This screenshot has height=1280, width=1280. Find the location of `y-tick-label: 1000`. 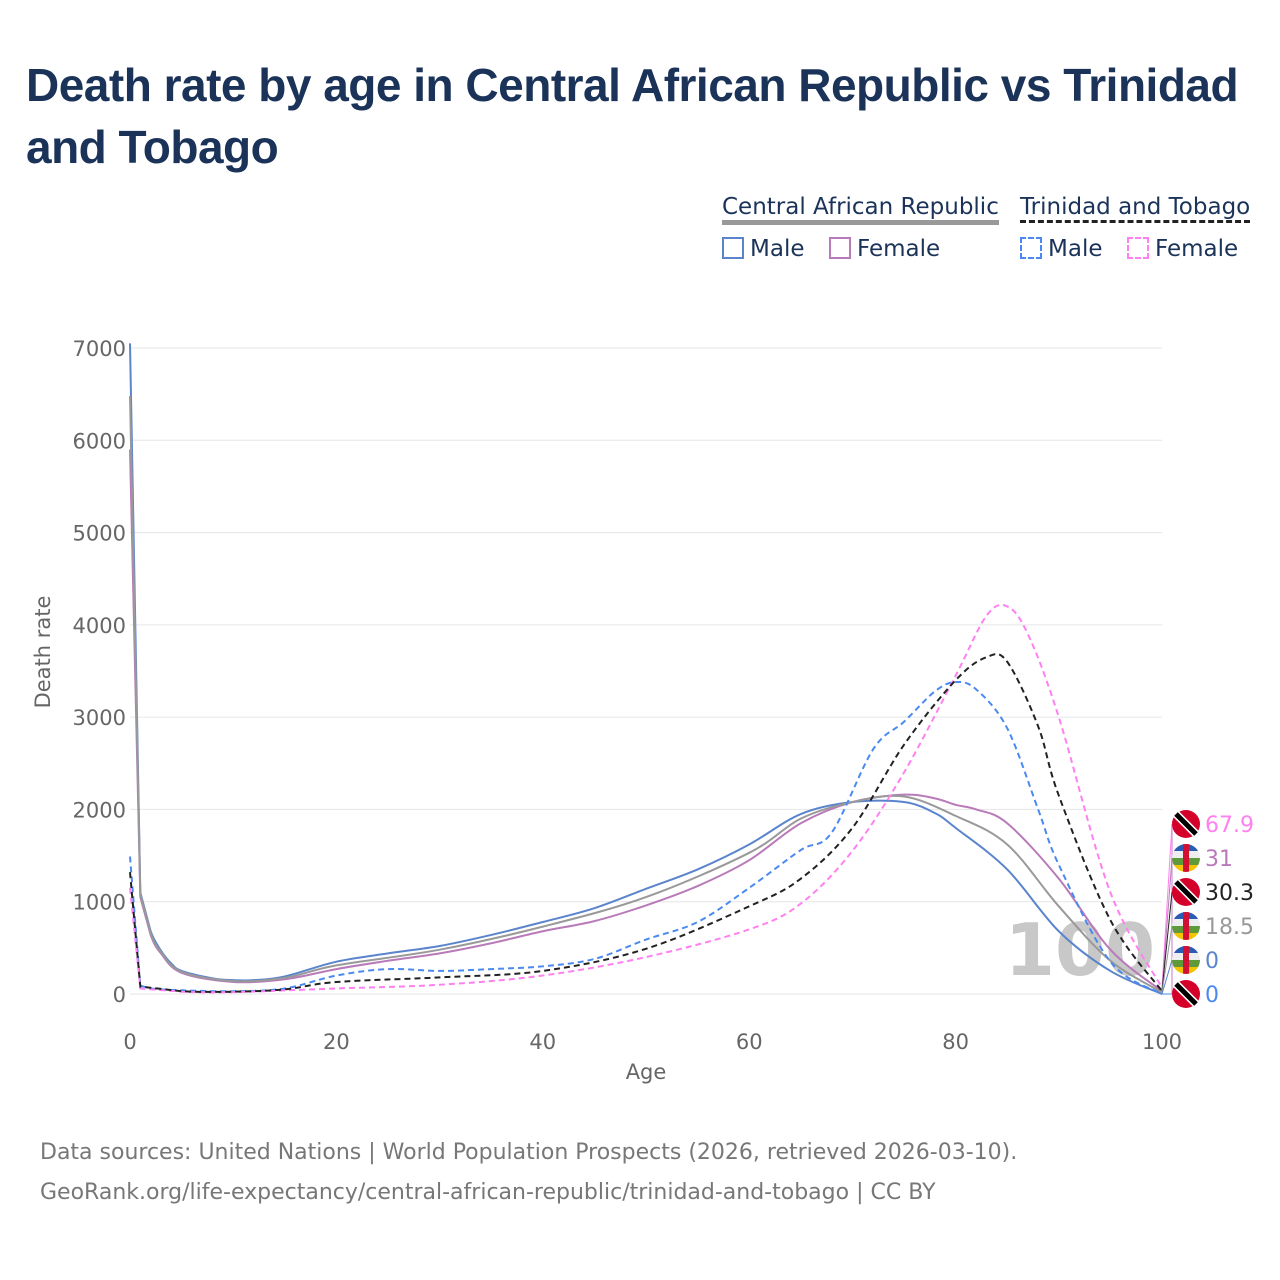

y-tick-label: 1000 is located at coordinates (99, 903).